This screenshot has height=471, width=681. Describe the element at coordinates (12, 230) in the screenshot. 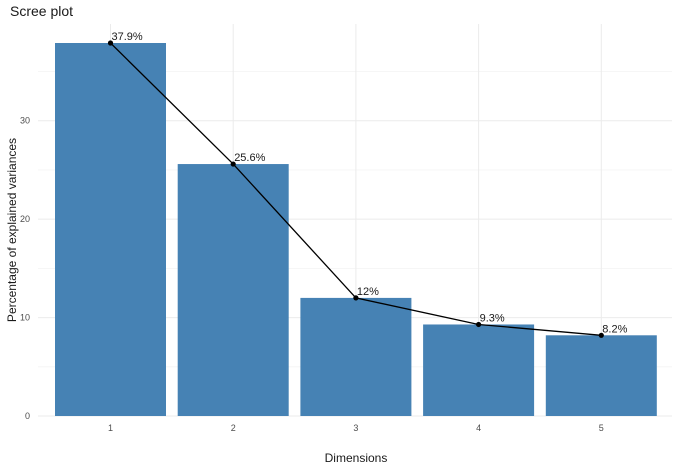

I see `y-axis-title: Percentage of explained variances` at that location.